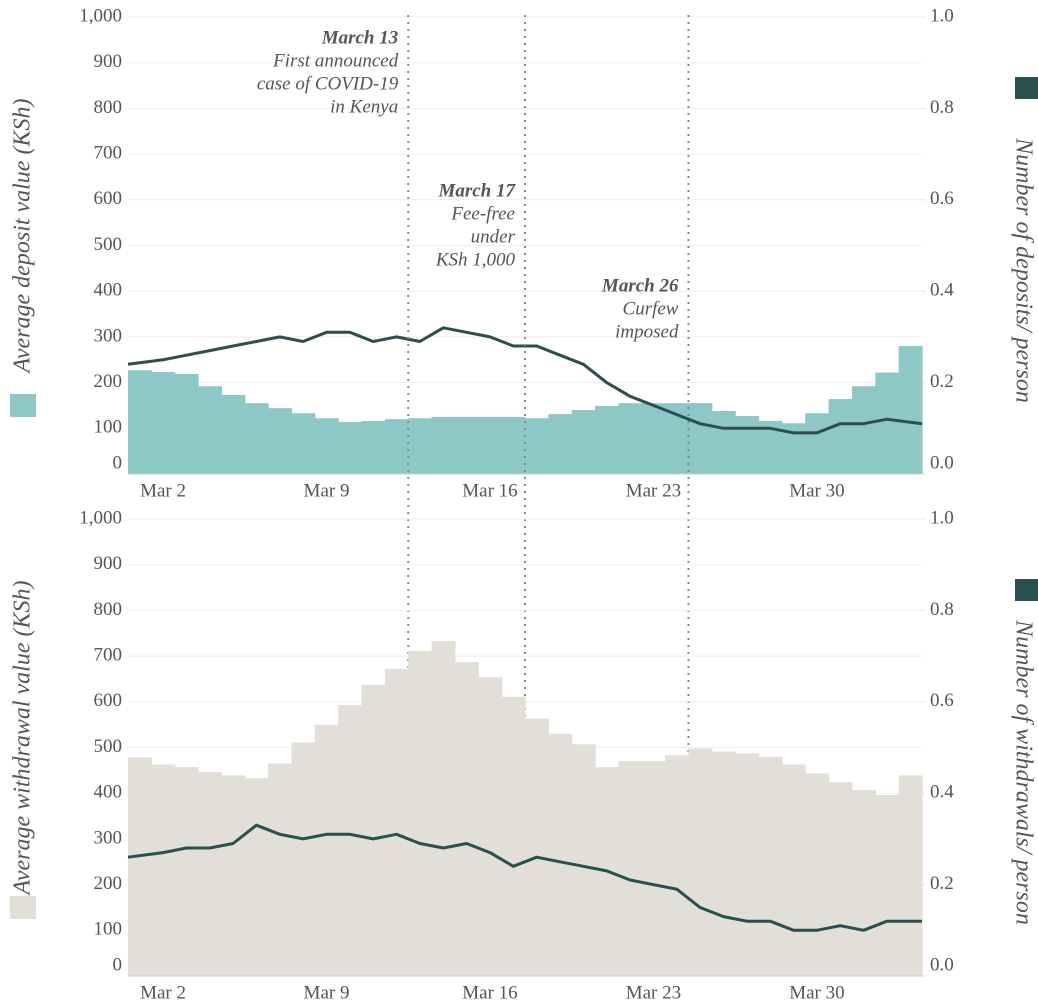  What do you see at coordinates (360, 37) in the screenshot?
I see `annotation-head: March 13` at bounding box center [360, 37].